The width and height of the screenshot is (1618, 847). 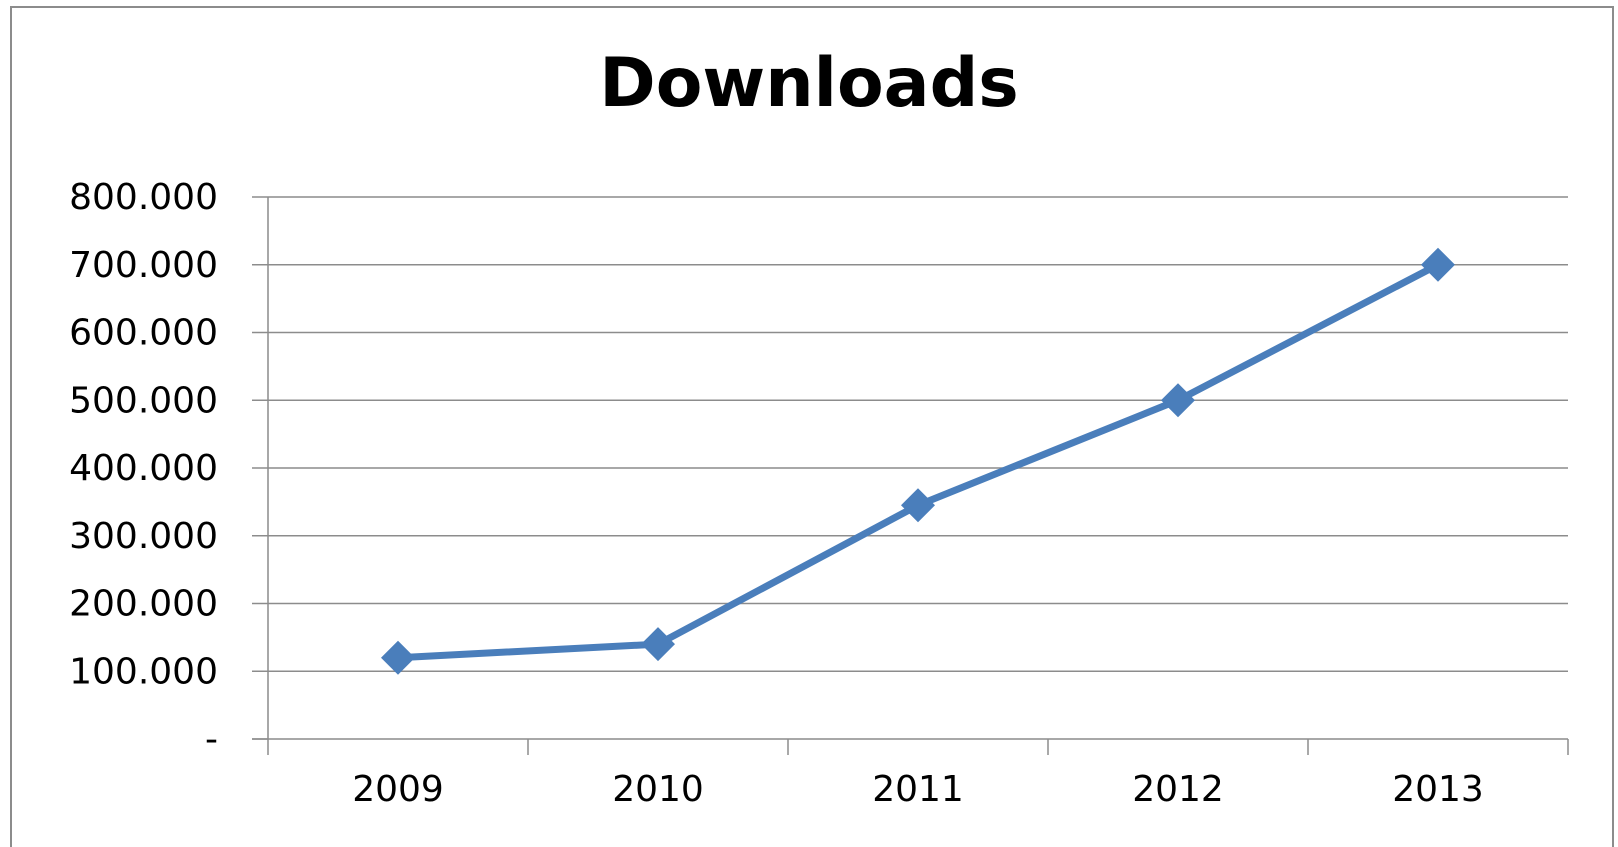 What do you see at coordinates (143, 536) in the screenshot?
I see `y-tick-label: 300.000` at bounding box center [143, 536].